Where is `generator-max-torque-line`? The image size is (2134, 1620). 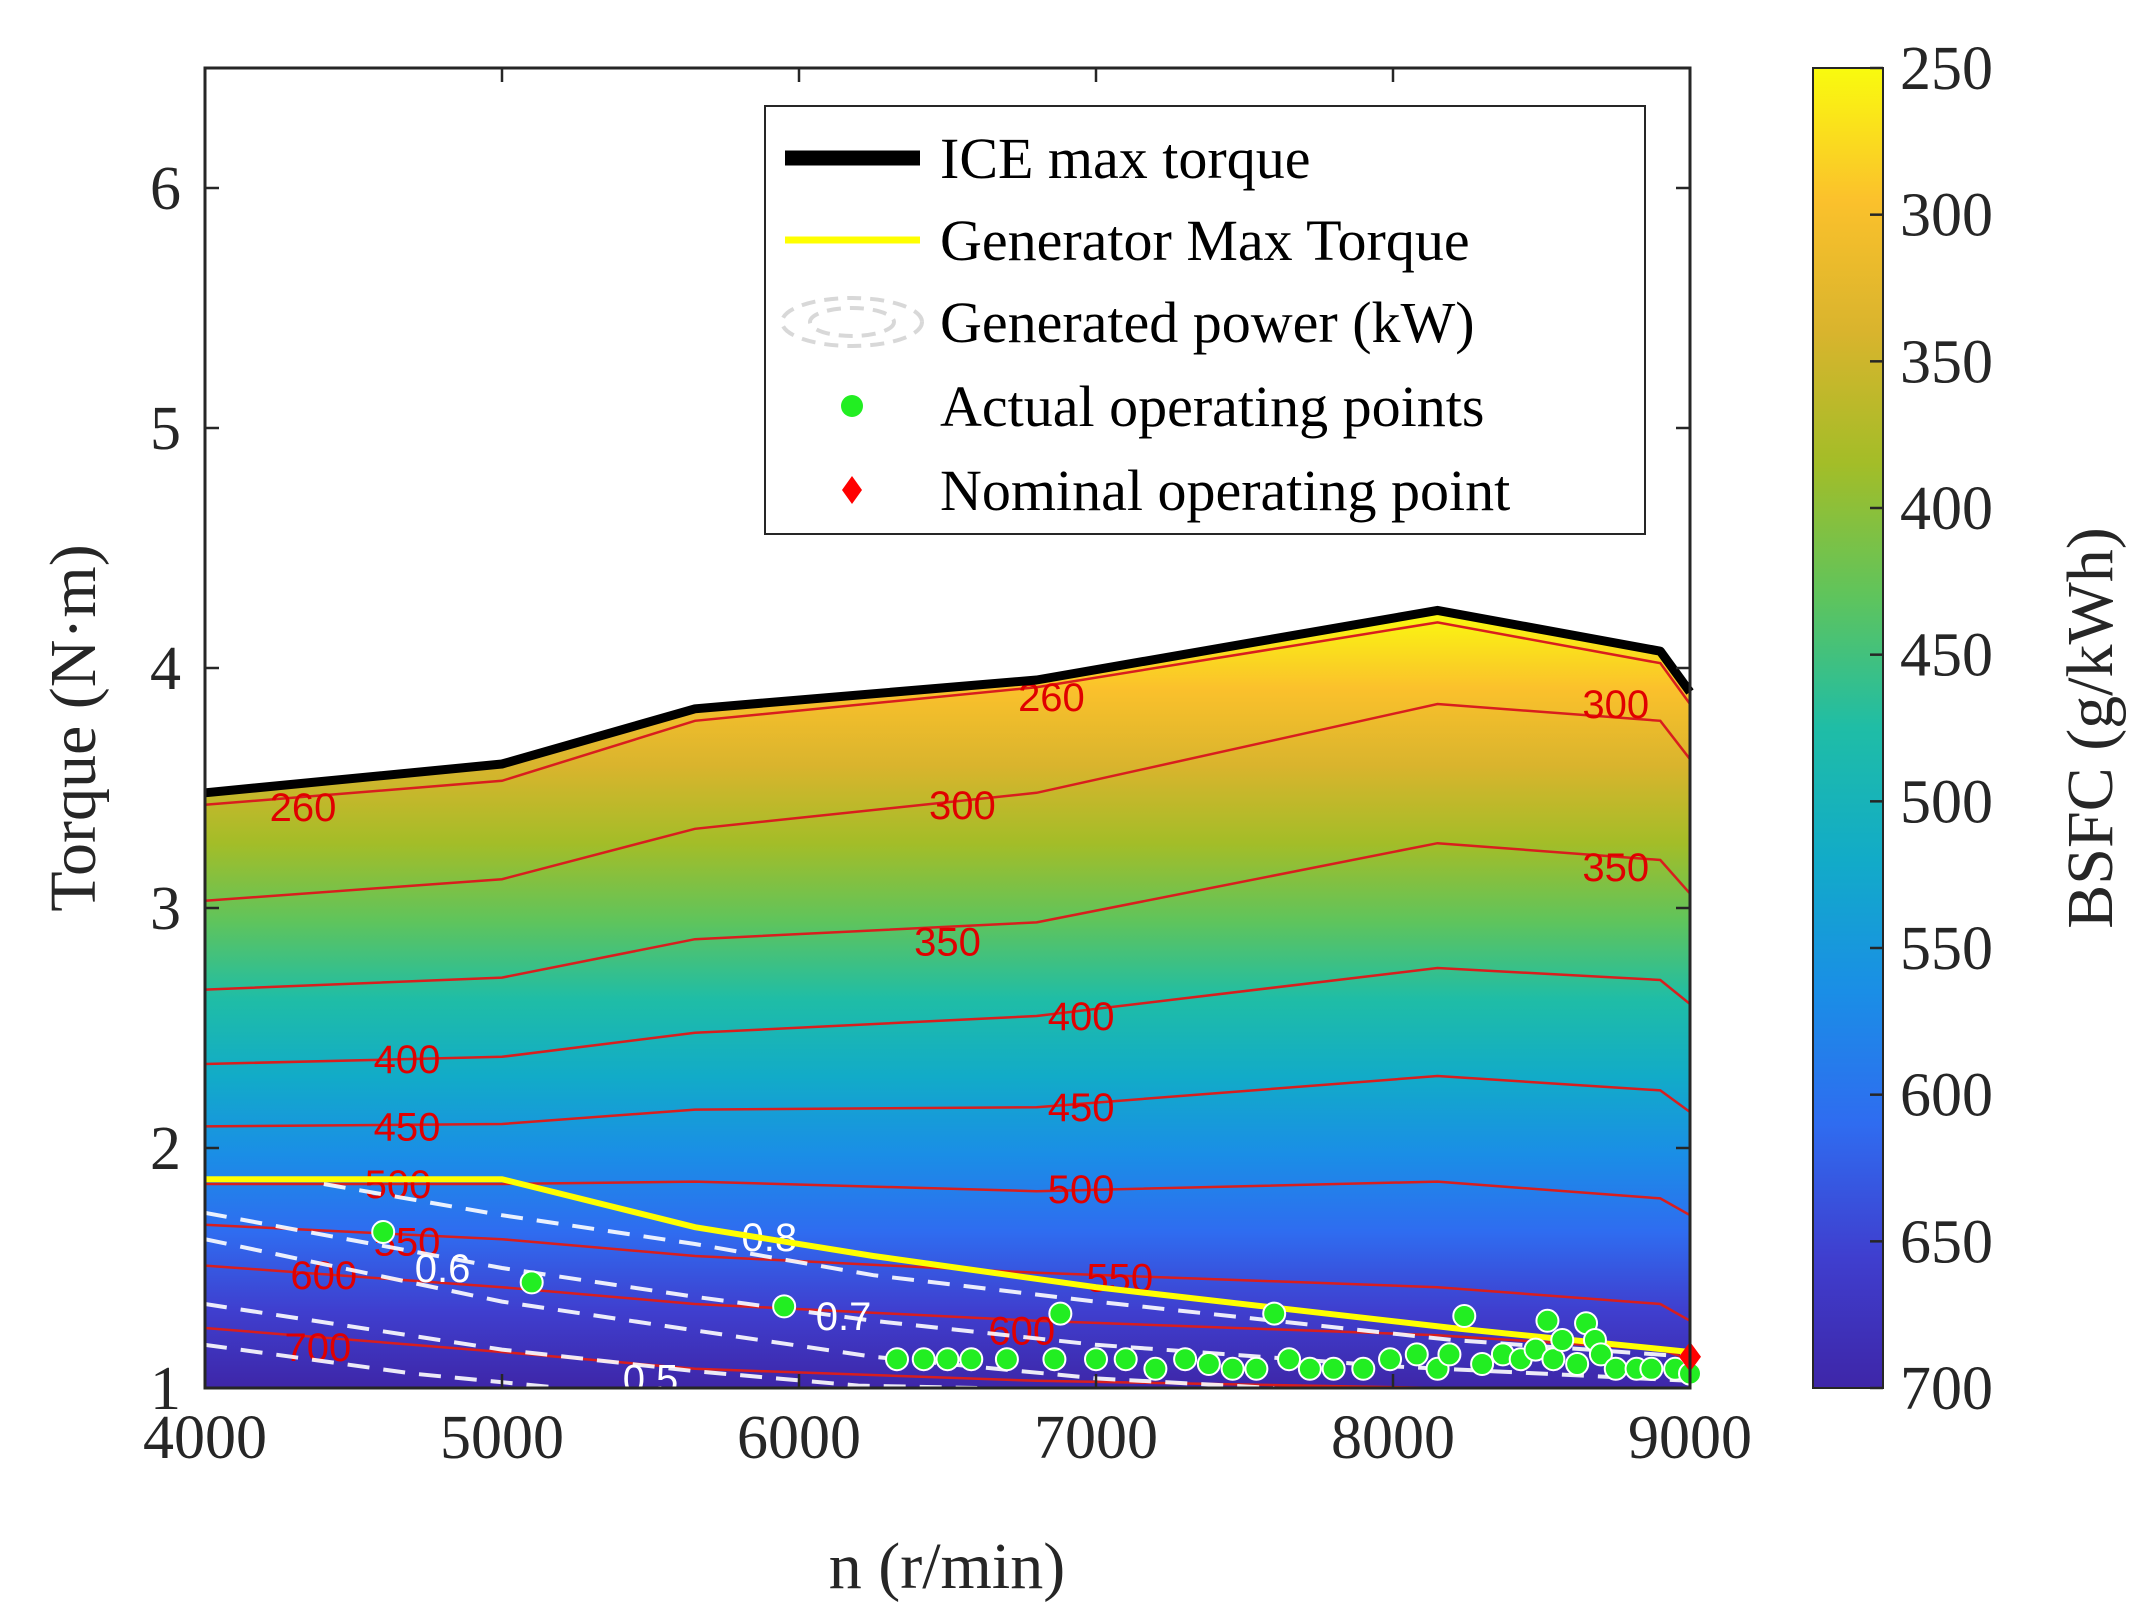 generator-max-torque-line is located at coordinates (947, 1265).